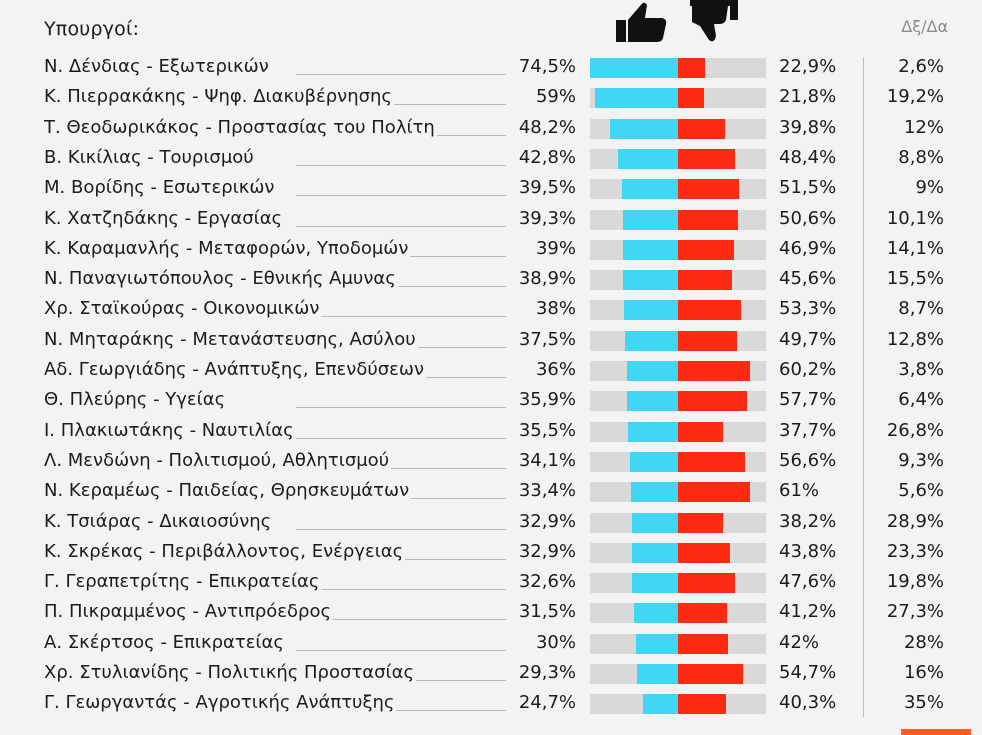  What do you see at coordinates (164, 218) in the screenshot?
I see `minister-name: Κ. Χατζηδάκης - Εργασίας` at bounding box center [164, 218].